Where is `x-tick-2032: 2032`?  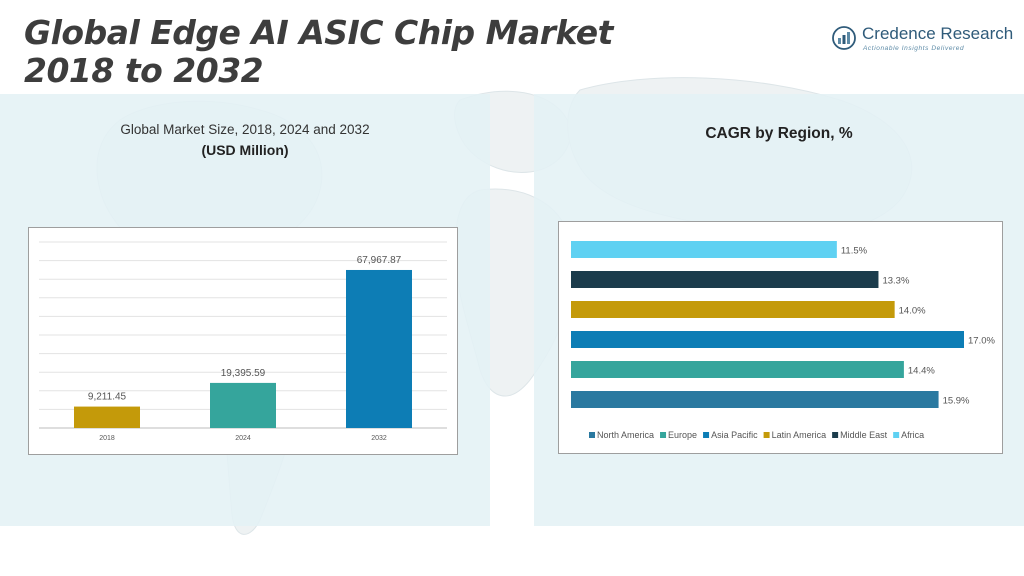
x-tick-2032: 2032 is located at coordinates (379, 438).